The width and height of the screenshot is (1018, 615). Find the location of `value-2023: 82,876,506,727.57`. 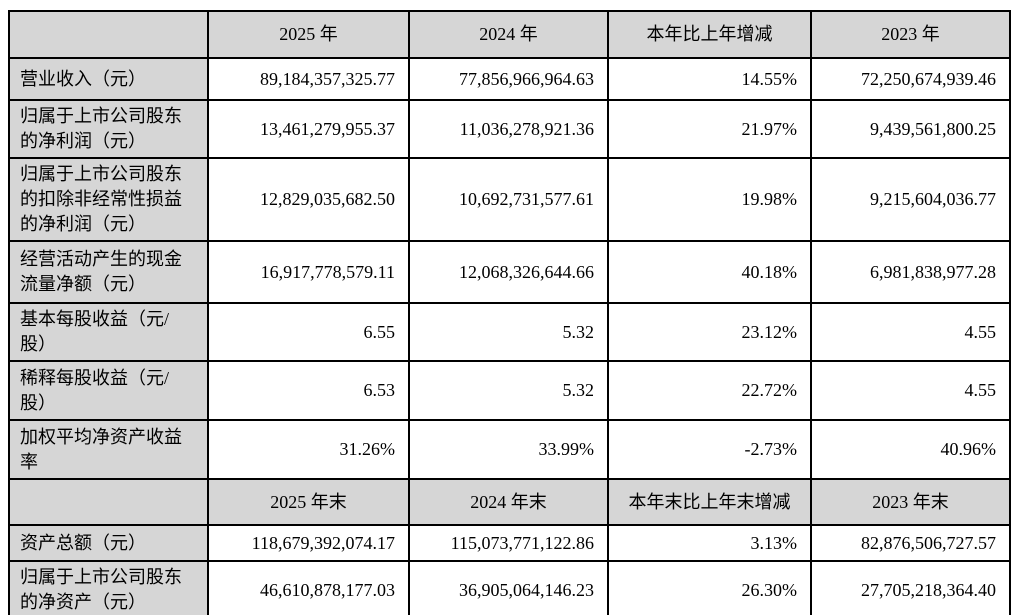

value-2023: 82,876,506,727.57 is located at coordinates (910, 543).